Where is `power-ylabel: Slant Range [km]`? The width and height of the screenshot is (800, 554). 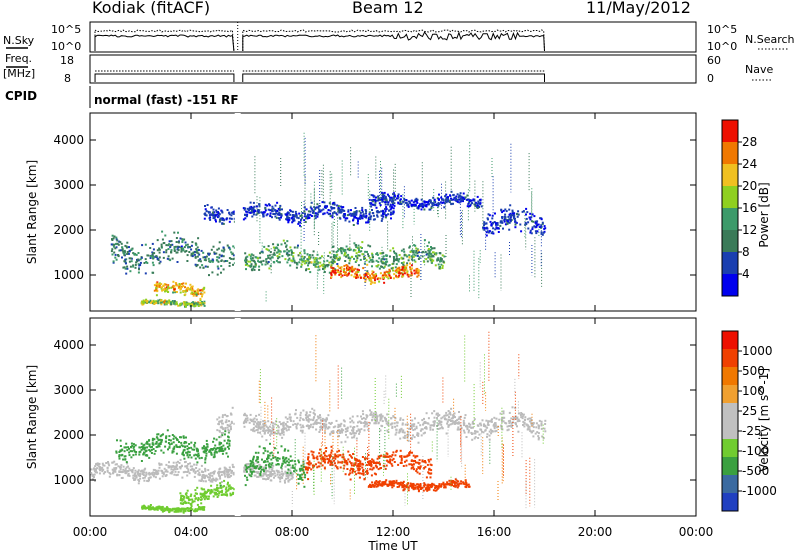 power-ylabel: Slant Range [km] is located at coordinates (32, 212).